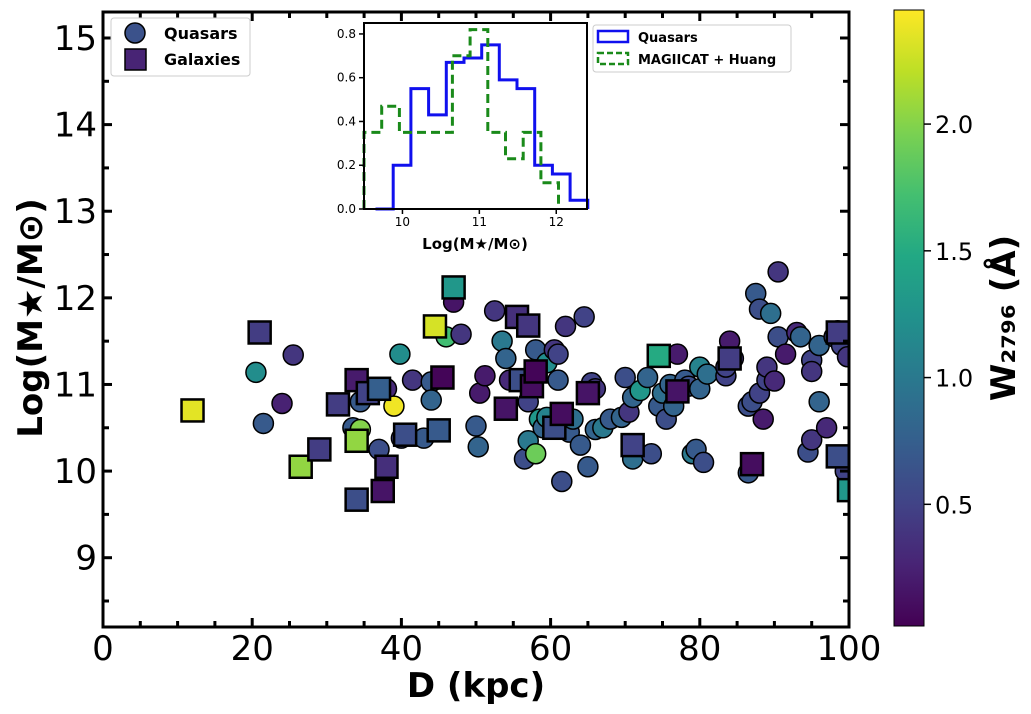 The height and width of the screenshot is (714, 1031). Describe the element at coordinates (699, 649) in the screenshot. I see `x-tick-label: 80` at that location.